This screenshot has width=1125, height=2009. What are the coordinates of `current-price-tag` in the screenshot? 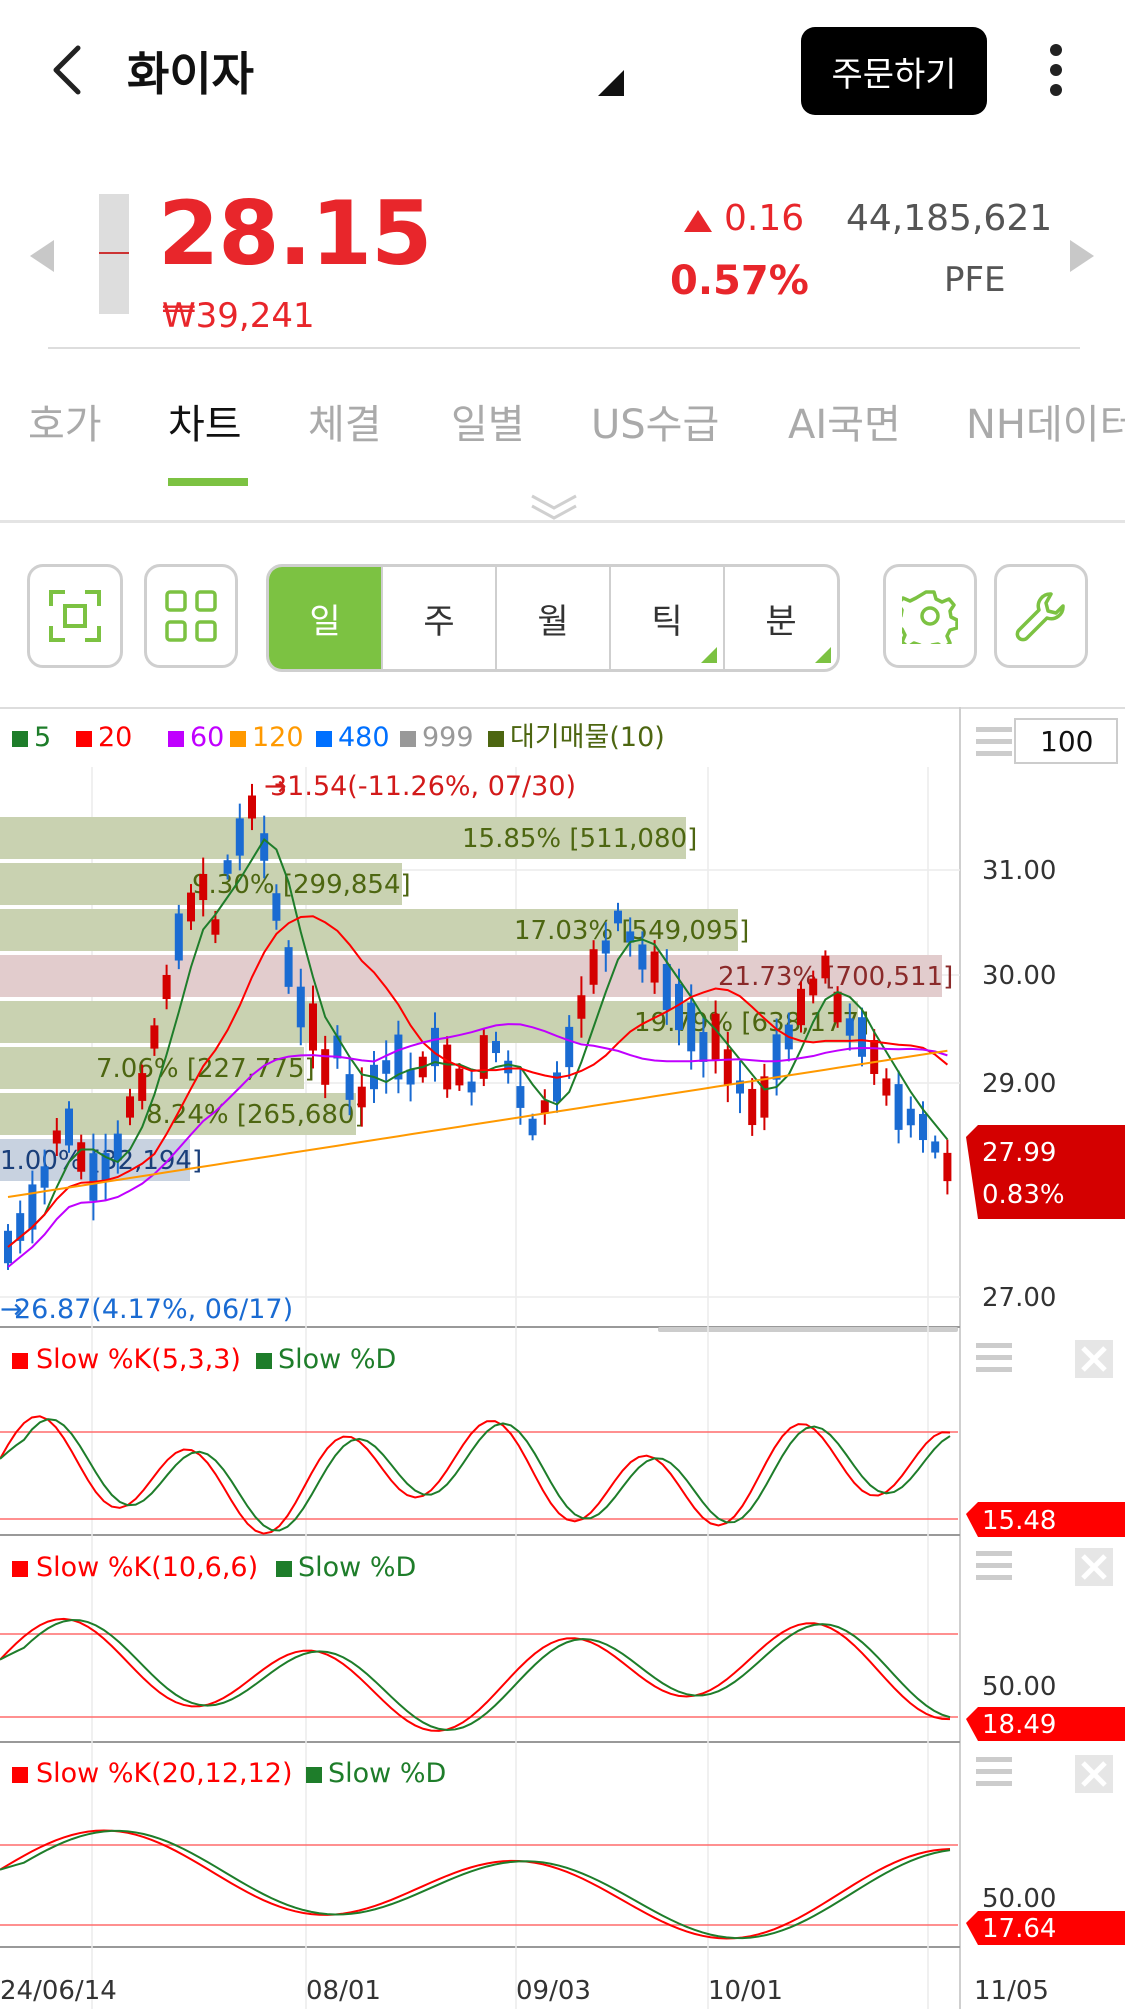 It's located at (1045, 1172).